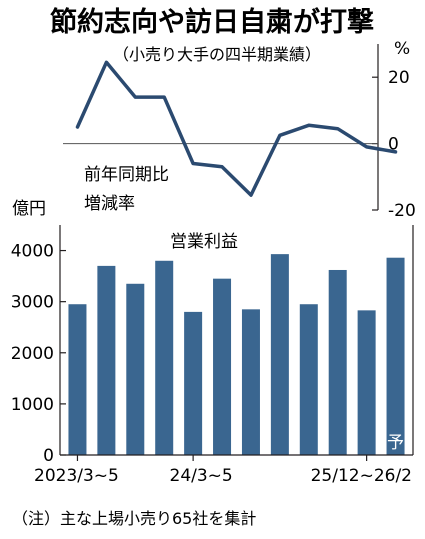  I want to click on bar-y-tick-label: 0, so click(48, 456).